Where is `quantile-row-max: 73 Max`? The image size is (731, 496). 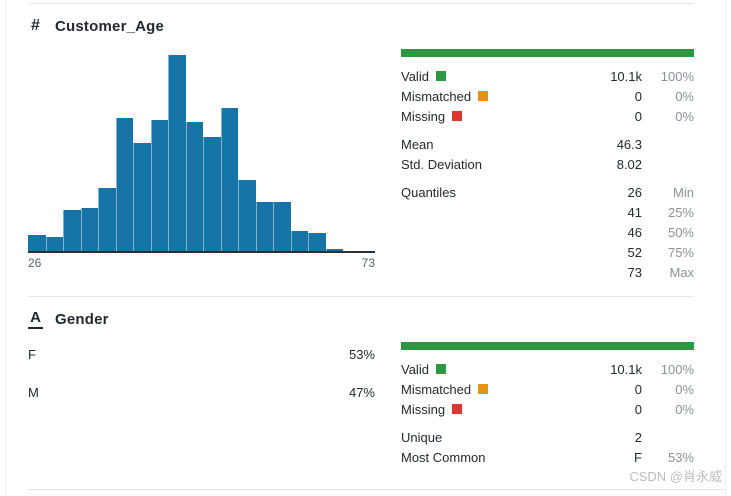 quantile-row-max: 73 Max is located at coordinates (547, 272).